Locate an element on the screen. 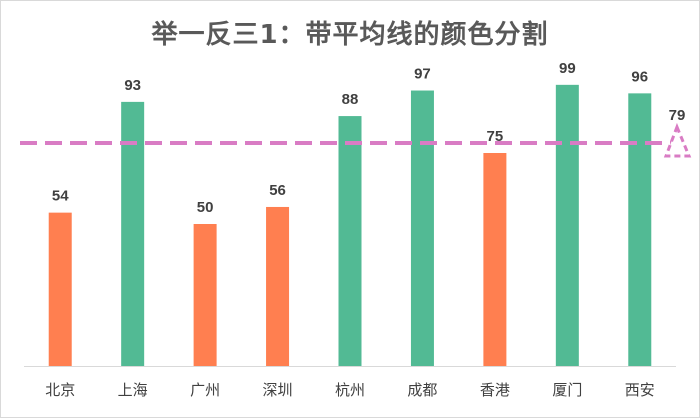 This screenshot has height=418, width=700. category-label-4: 杭州 is located at coordinates (350, 390).